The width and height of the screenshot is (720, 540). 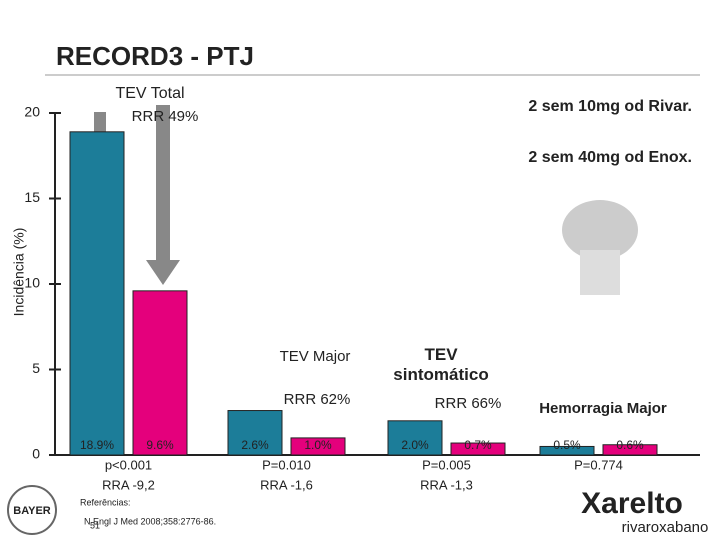 I want to click on legend-entry: 2 sem 40mg od Enox., so click(x=610, y=157).